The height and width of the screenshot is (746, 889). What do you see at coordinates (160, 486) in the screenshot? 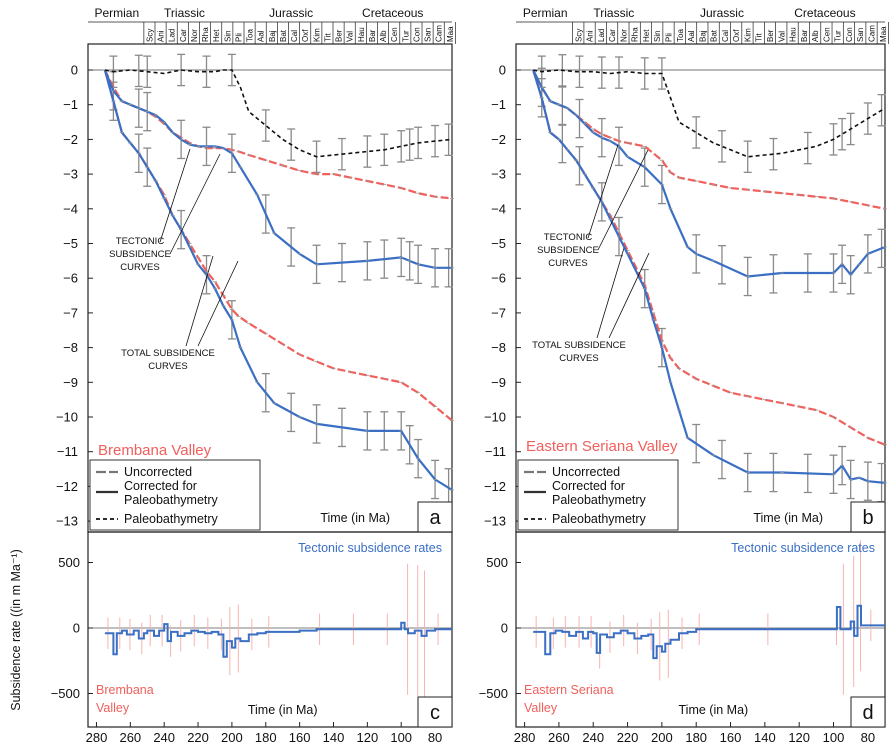
I see `legend-corrected-1: Corrected for` at bounding box center [160, 486].